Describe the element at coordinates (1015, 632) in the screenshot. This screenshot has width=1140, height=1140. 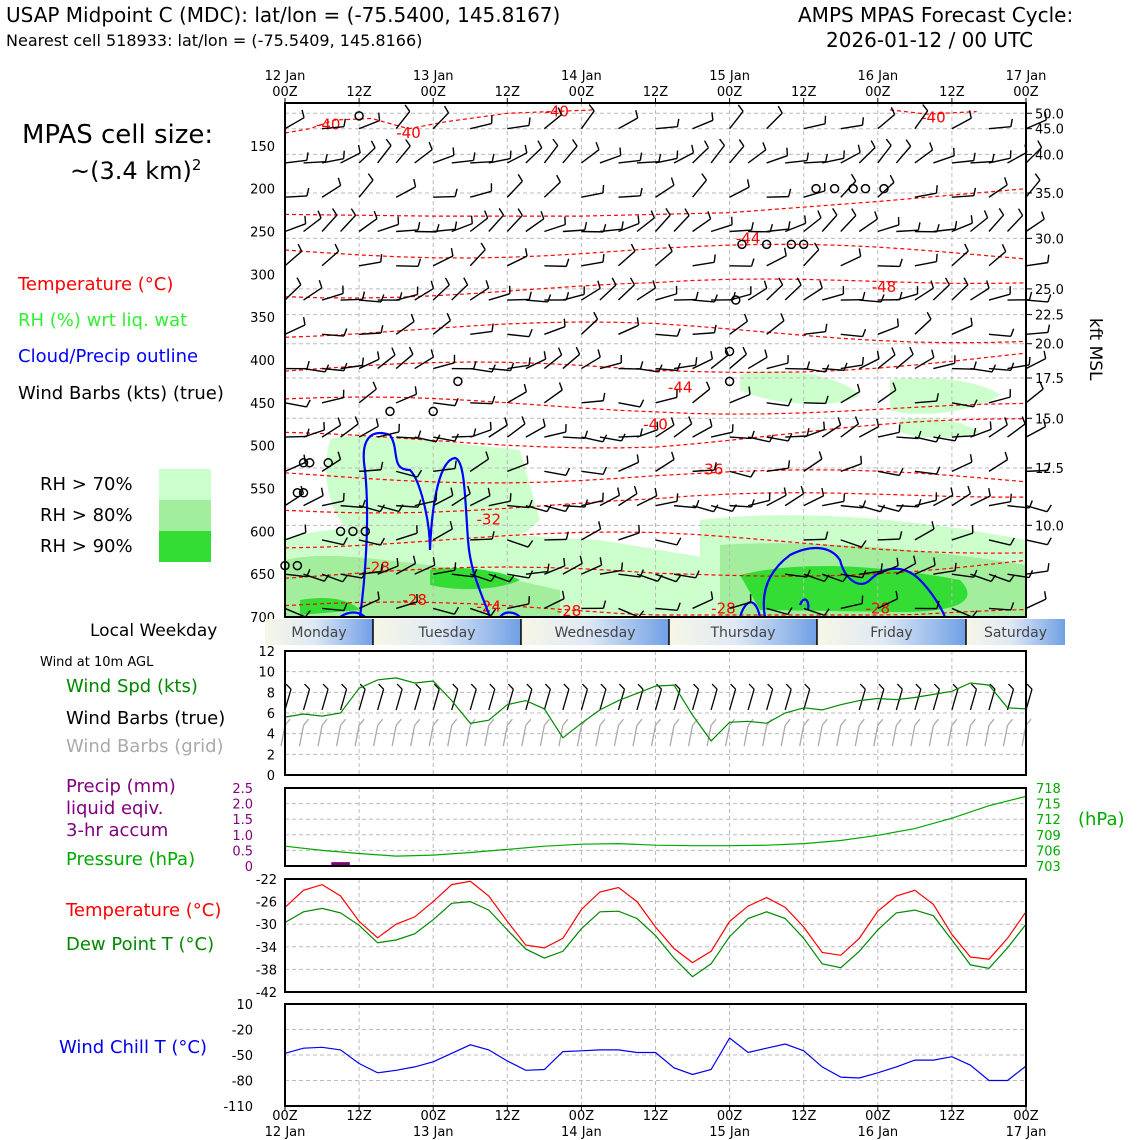
I see `weekday-cell` at that location.